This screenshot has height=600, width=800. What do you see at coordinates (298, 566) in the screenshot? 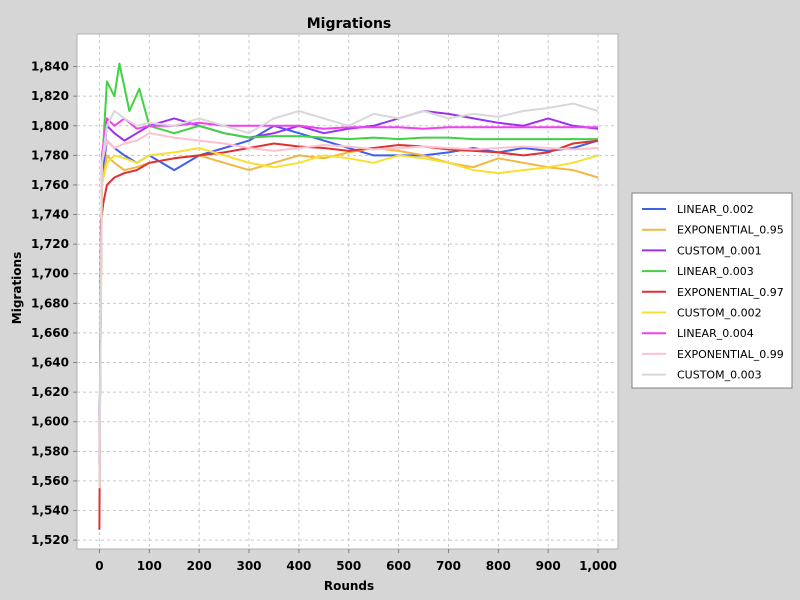
I see `x-tick-label: 400` at bounding box center [298, 566].